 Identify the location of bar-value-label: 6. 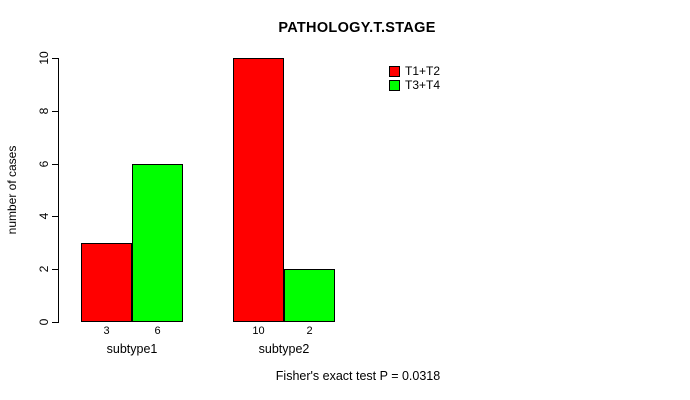
(157, 331).